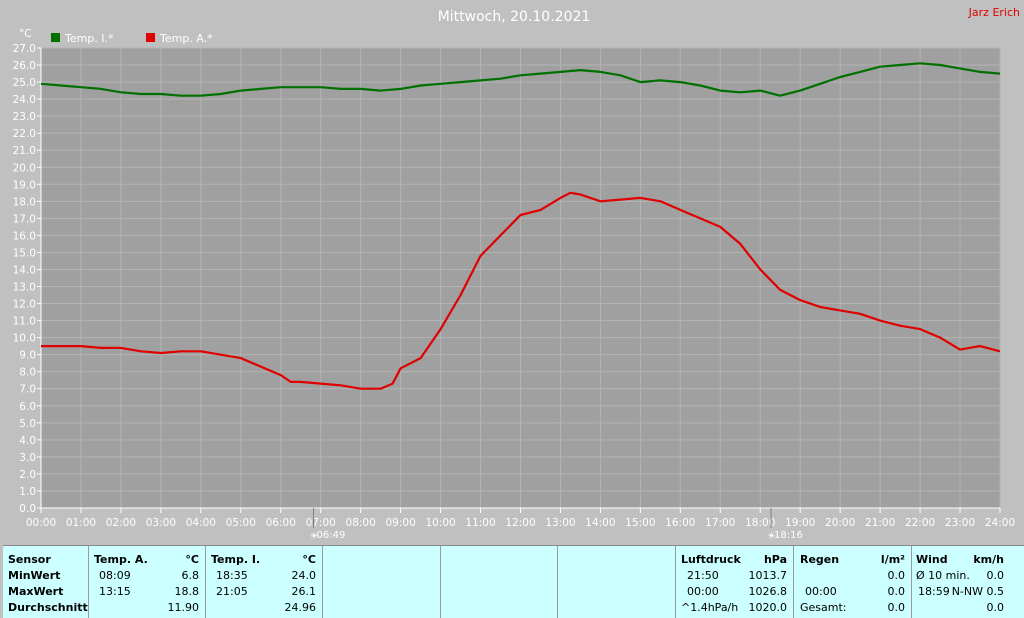 The image size is (1024, 618). I want to click on y-tick-label: 11.0, so click(24, 322).